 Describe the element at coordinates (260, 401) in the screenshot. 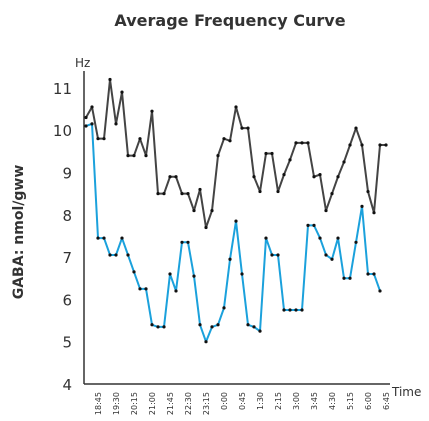

I see `x-tick-label: 1:30` at that location.